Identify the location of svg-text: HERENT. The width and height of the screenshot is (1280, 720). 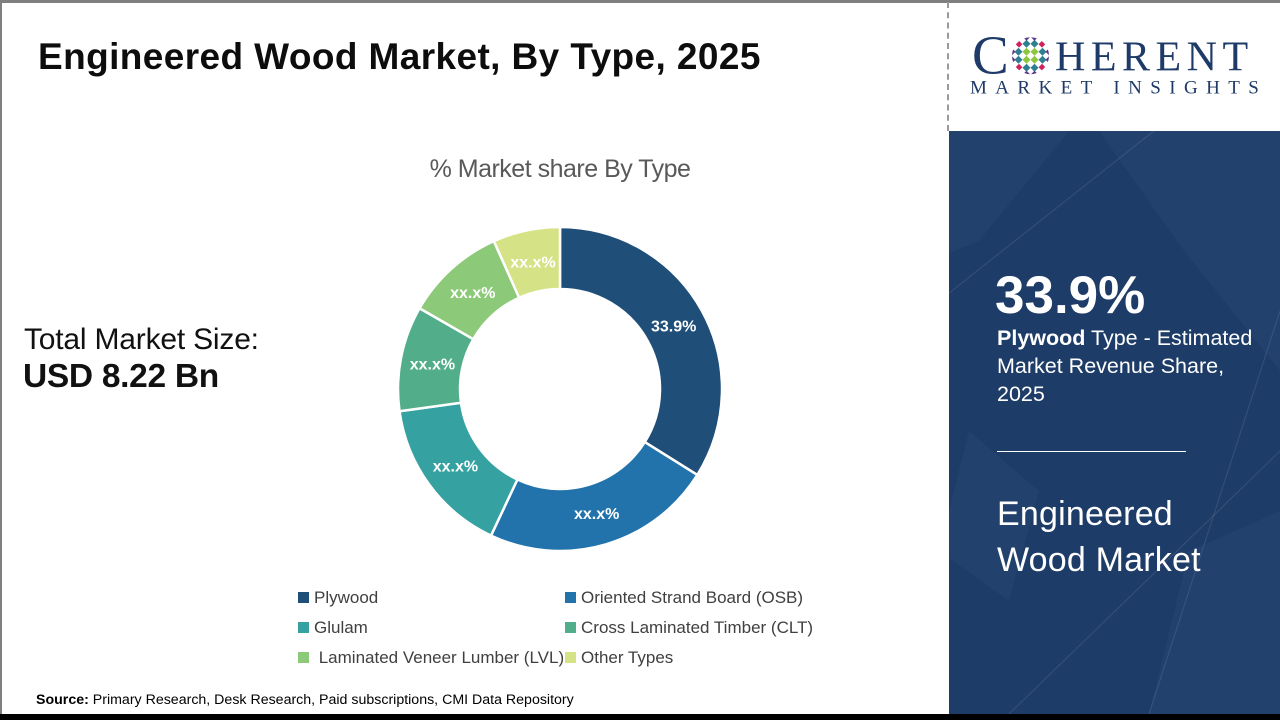
(1154, 58).